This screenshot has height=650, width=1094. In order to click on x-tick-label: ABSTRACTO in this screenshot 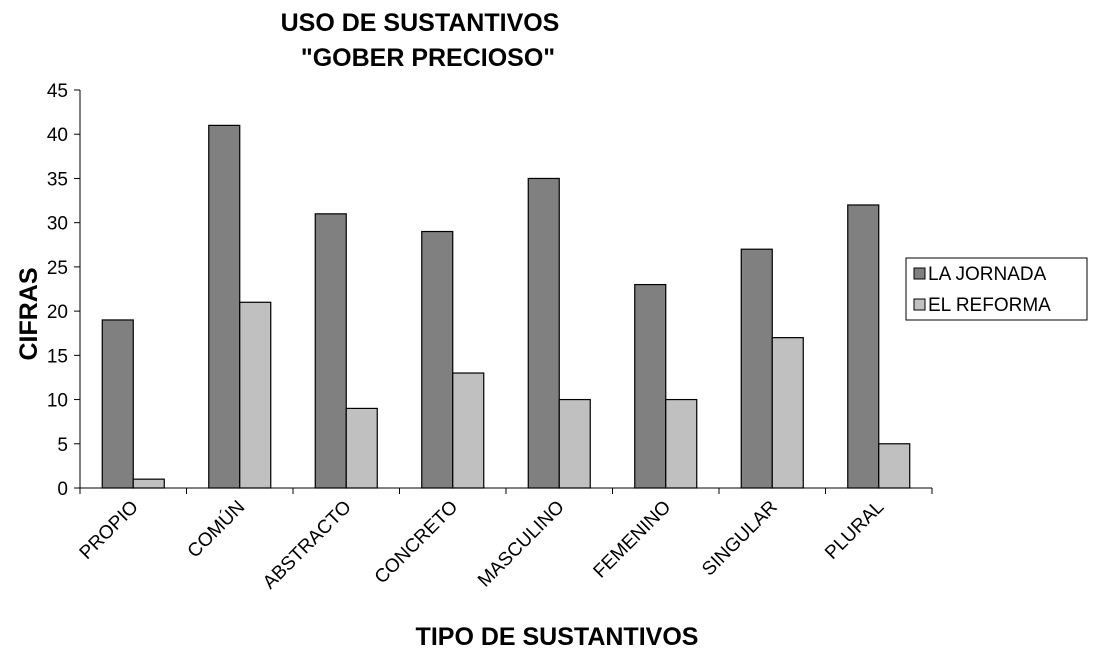, I will do `click(307, 545)`.